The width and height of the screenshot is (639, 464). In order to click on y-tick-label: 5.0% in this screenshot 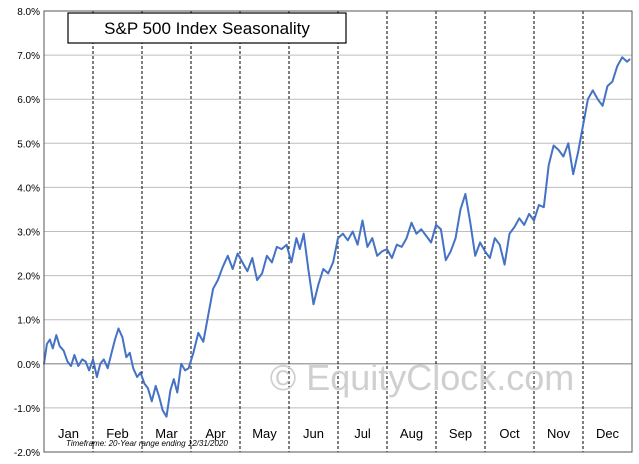, I will do `click(28, 144)`.